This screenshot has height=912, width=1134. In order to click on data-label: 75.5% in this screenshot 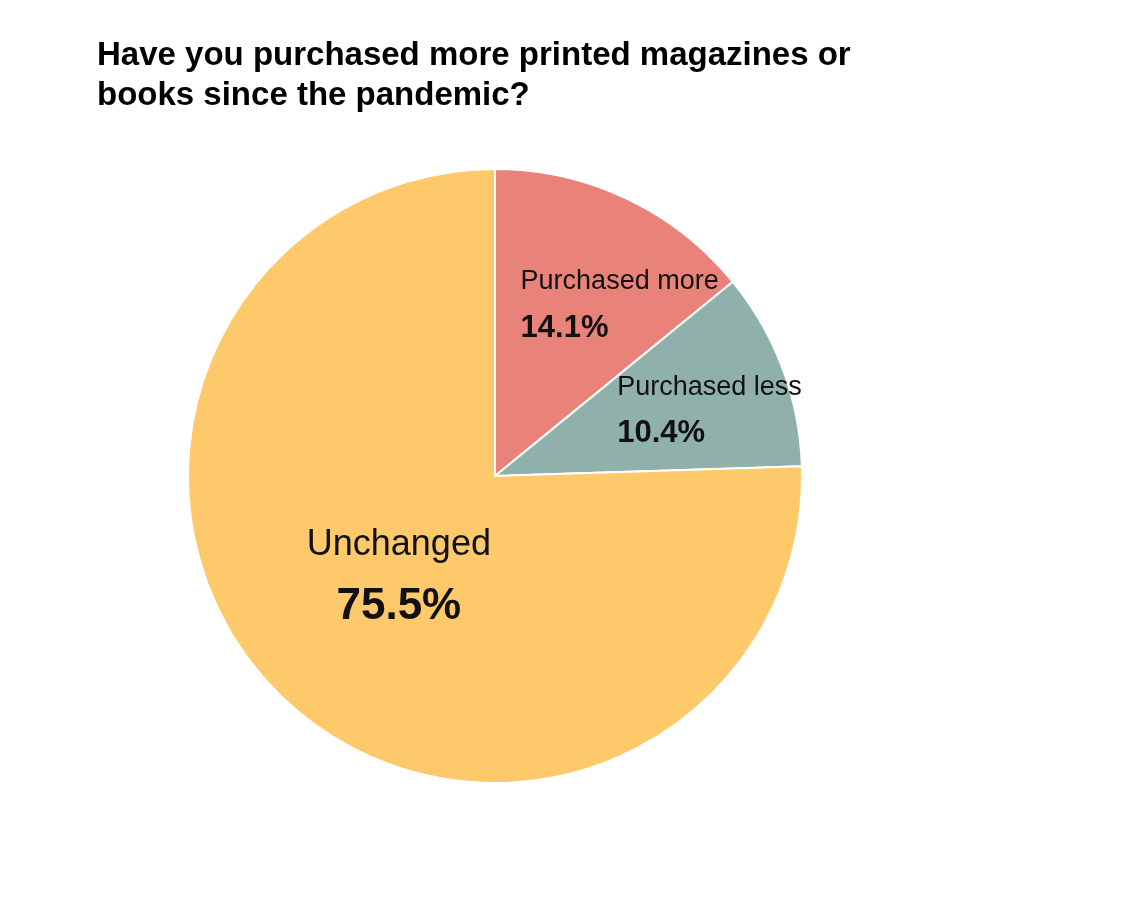, I will do `click(399, 604)`.